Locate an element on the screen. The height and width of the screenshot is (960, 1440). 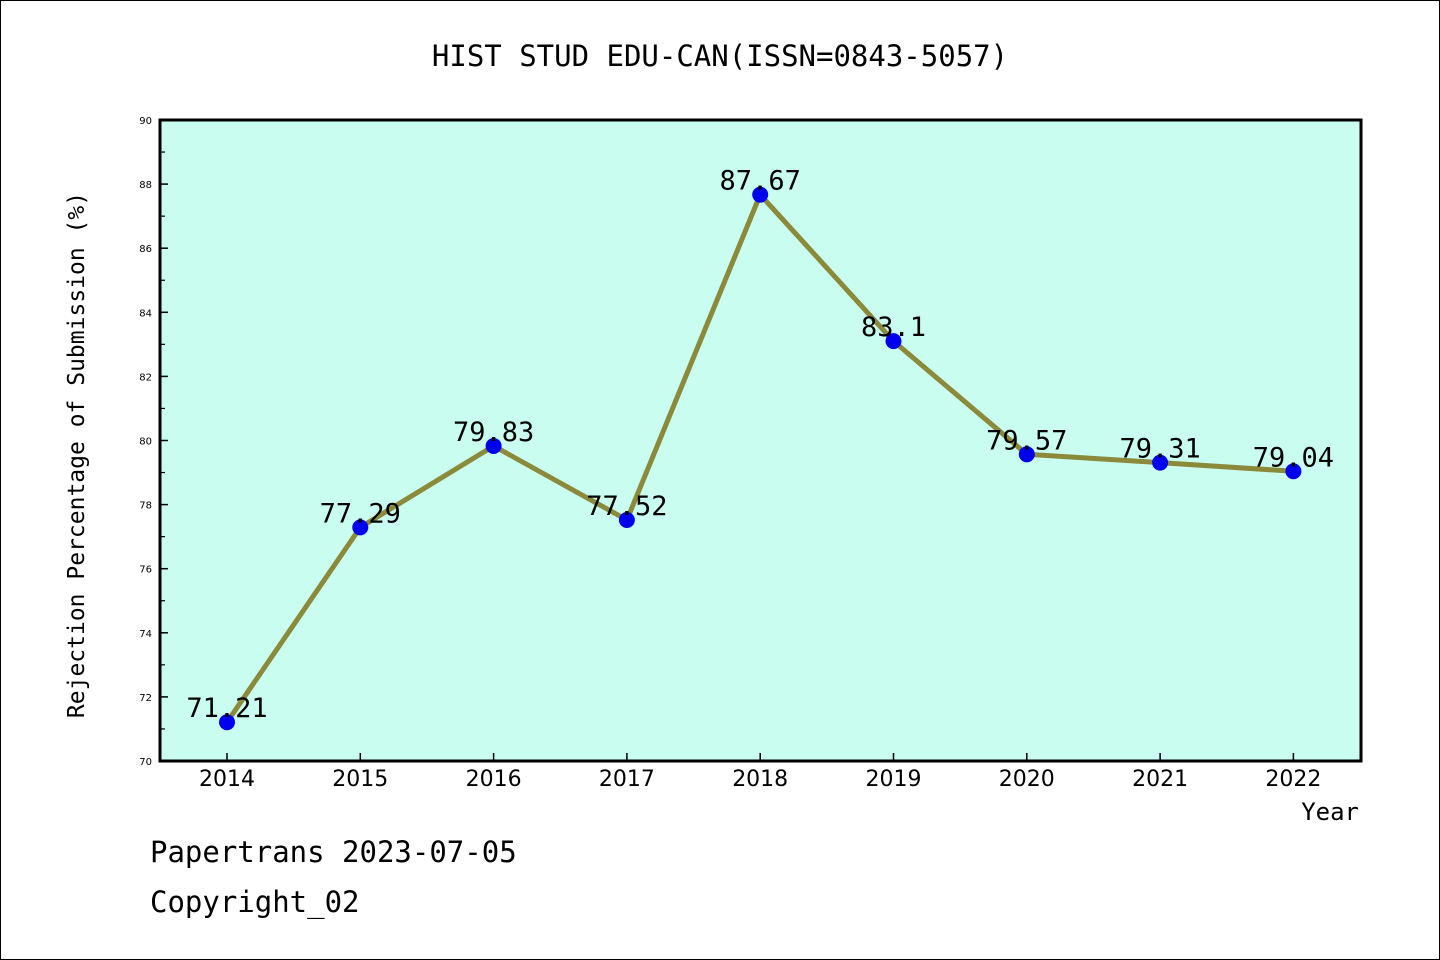
y-tick-label: 90 is located at coordinates (145, 121).